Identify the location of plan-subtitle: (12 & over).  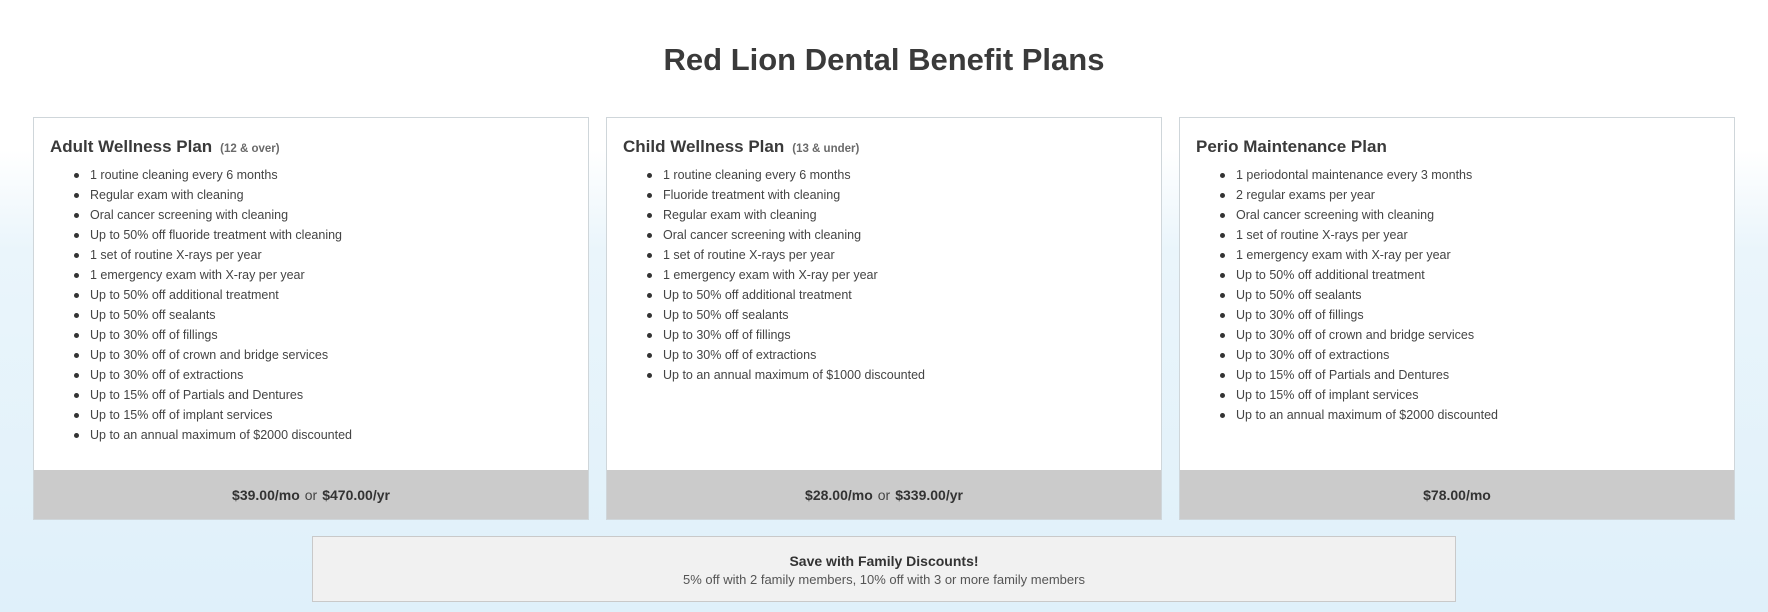
(250, 149).